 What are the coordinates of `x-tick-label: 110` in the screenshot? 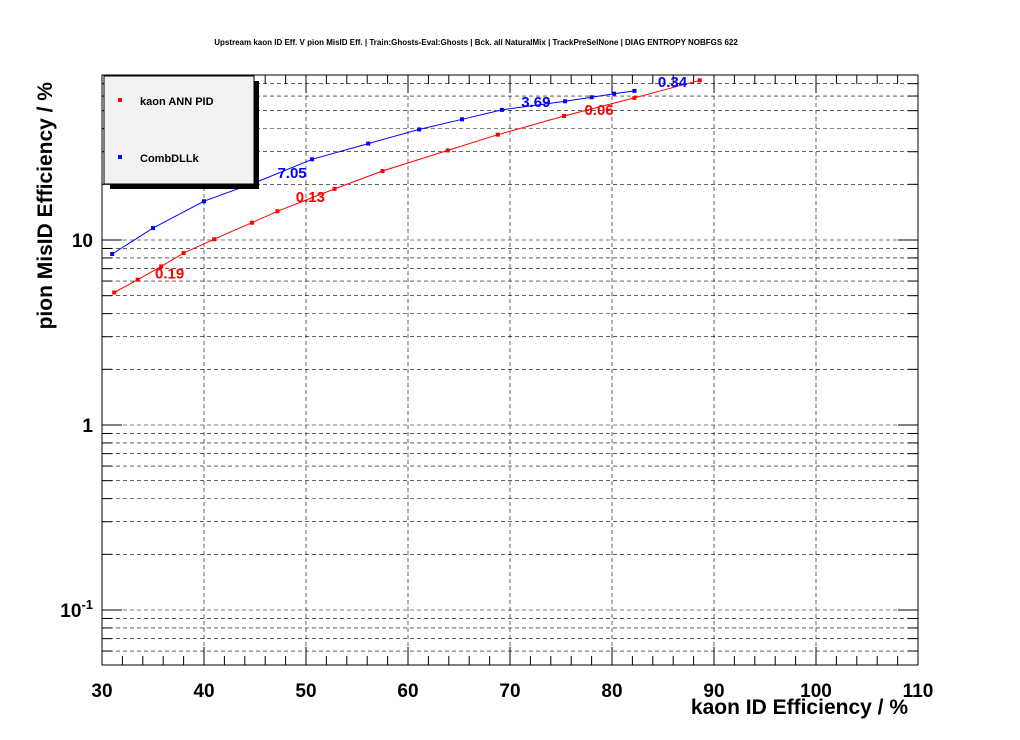 It's located at (918, 691).